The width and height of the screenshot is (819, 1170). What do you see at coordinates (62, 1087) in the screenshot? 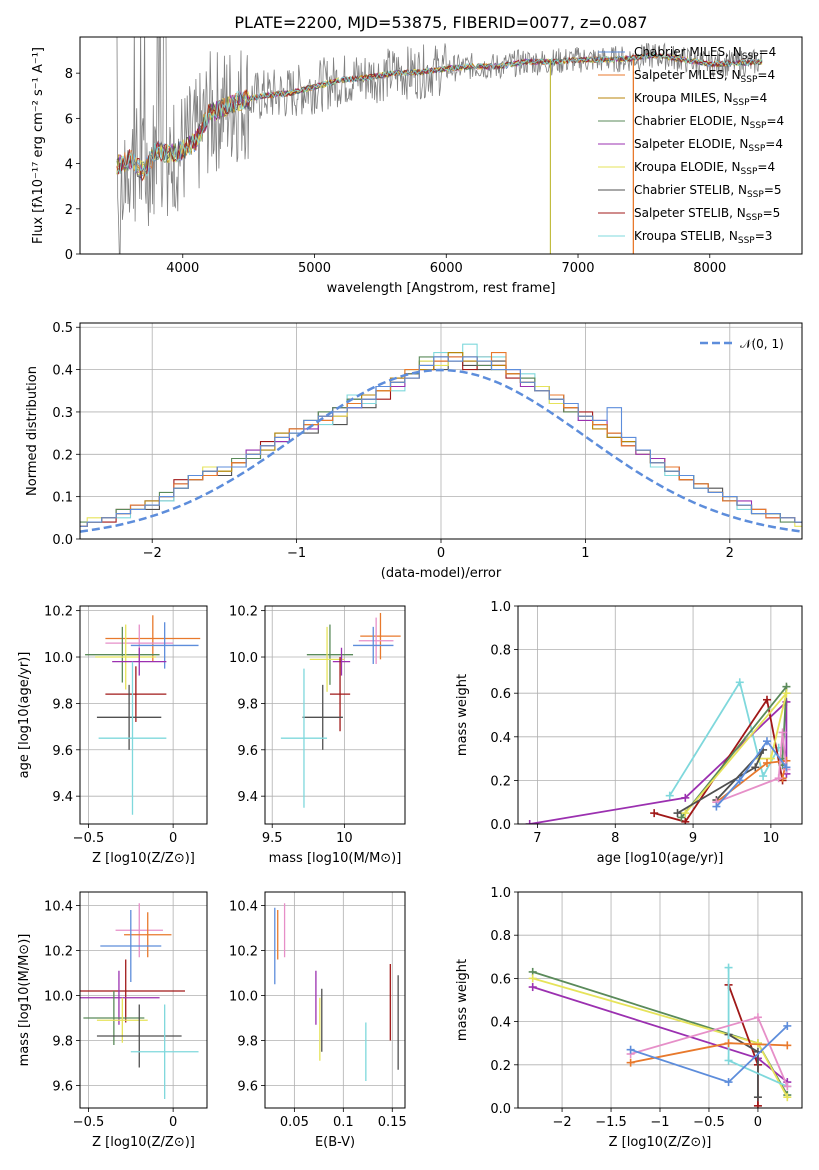
I see `y-tick-label: 9.6` at bounding box center [62, 1087].